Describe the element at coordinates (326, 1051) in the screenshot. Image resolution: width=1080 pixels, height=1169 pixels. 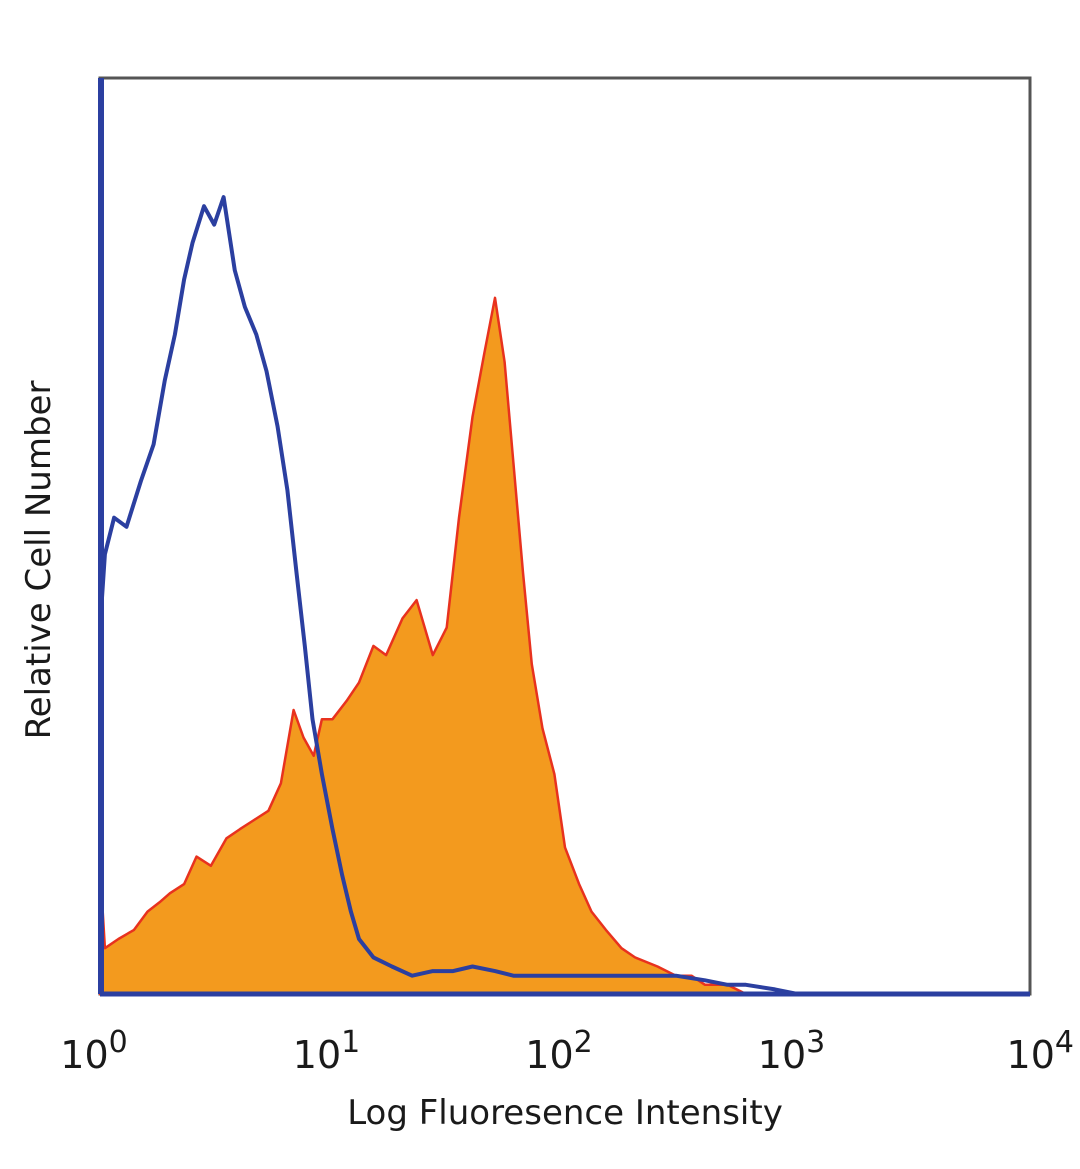
I see `x-tick-label: 10¹` at that location.